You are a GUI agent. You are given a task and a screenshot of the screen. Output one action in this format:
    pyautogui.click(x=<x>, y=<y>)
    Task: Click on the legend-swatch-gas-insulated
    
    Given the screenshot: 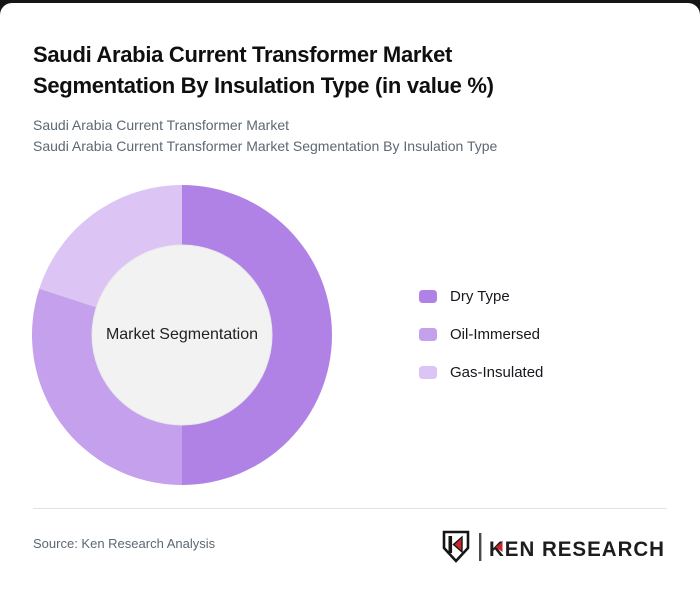 What is the action you would take?
    pyautogui.click(x=428, y=372)
    